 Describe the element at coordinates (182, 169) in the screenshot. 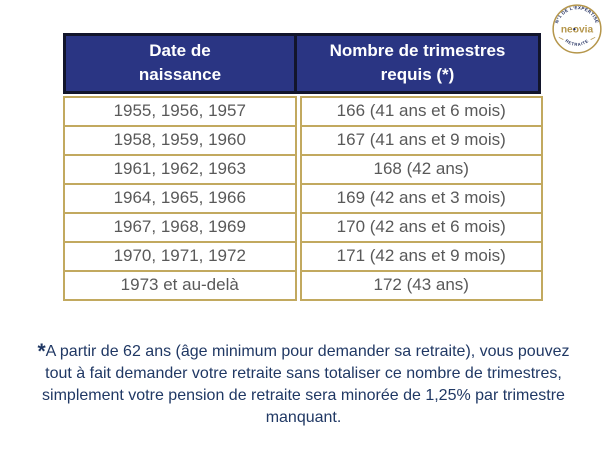

I see `cell-birth-years: 1961, 1962, 1963` at that location.